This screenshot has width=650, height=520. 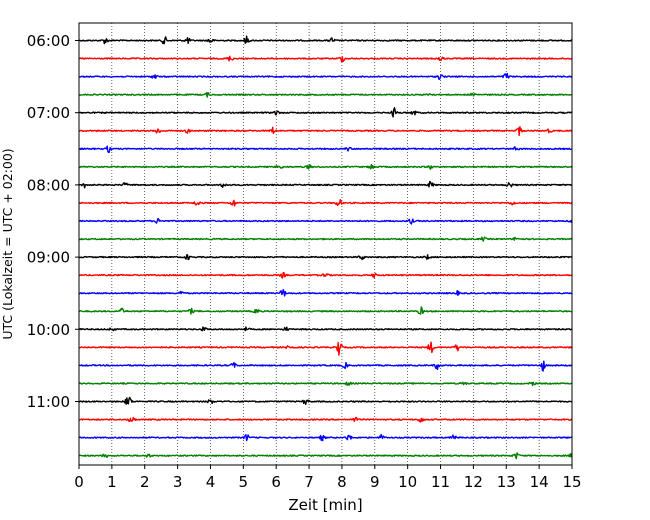 What do you see at coordinates (571, 482) in the screenshot?
I see `x-tick-label: 15` at bounding box center [571, 482].